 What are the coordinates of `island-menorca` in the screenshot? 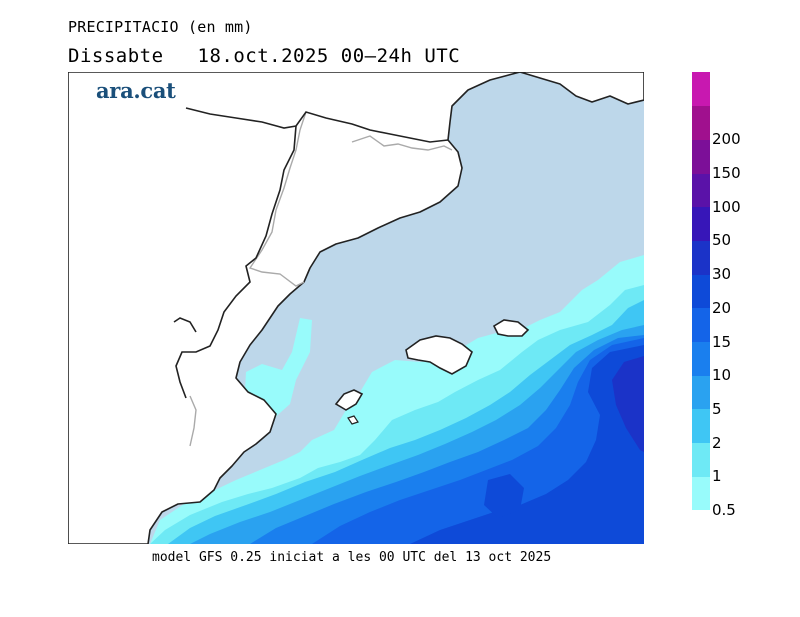 It's located at (511, 328).